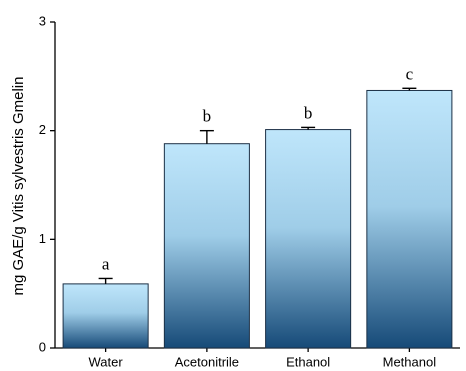 The width and height of the screenshot is (466, 371). What do you see at coordinates (105, 316) in the screenshot?
I see `bar-water` at bounding box center [105, 316].